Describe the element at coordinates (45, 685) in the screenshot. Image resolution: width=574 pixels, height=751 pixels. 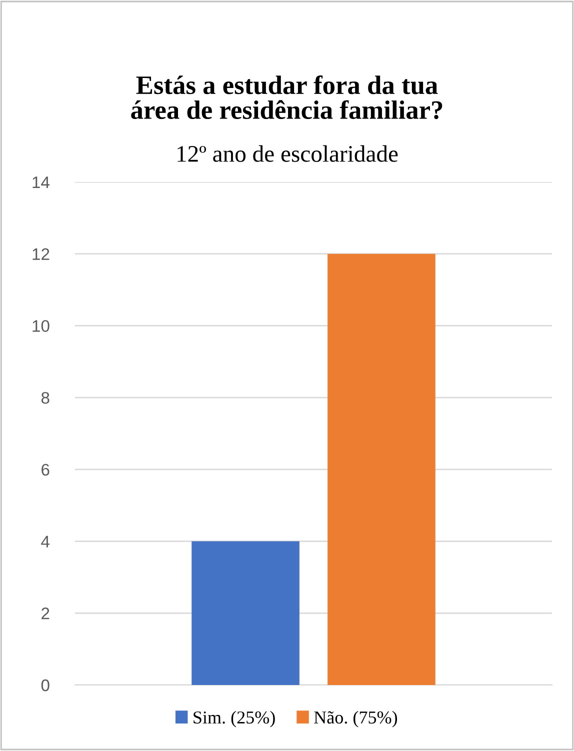
I see `y-tick-label: 0` at that location.